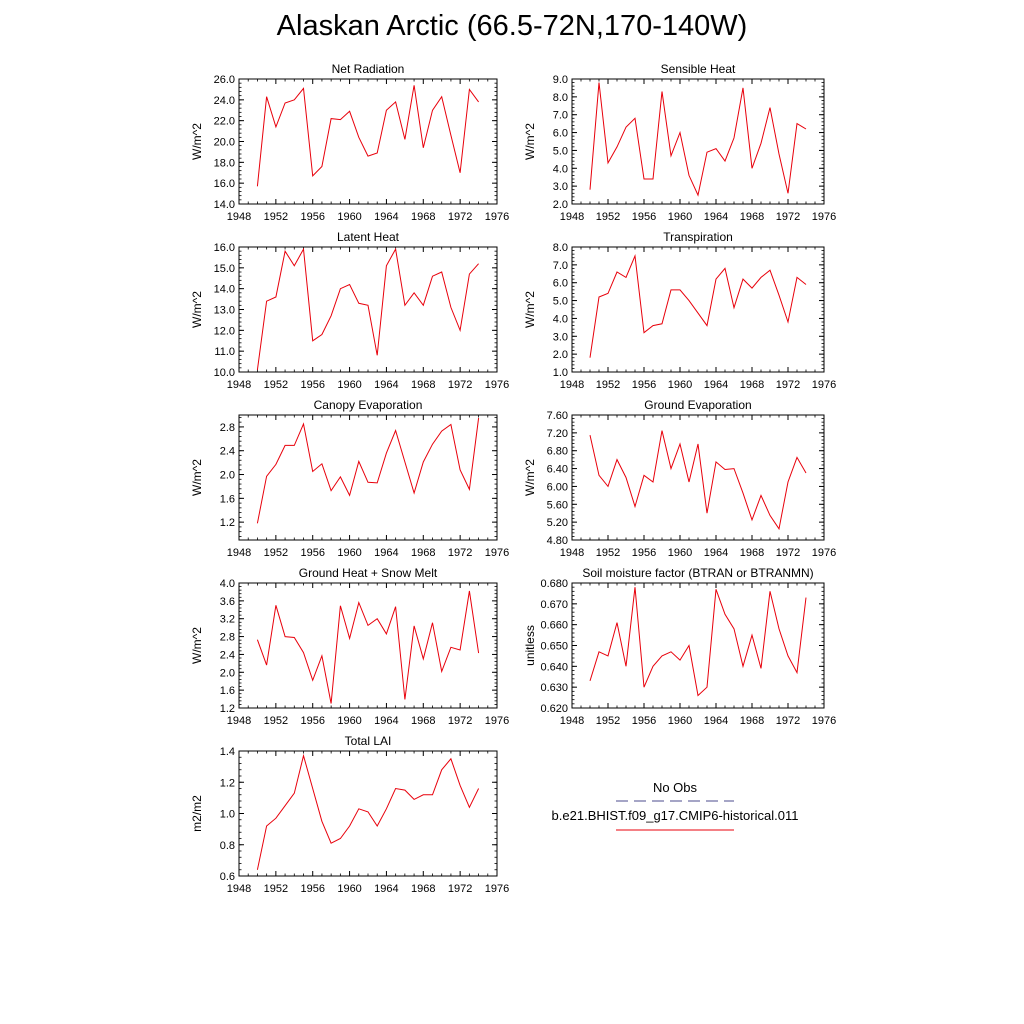 The width and height of the screenshot is (1024, 1024). What do you see at coordinates (698, 237) in the screenshot?
I see `panel-title: Transpiration` at bounding box center [698, 237].